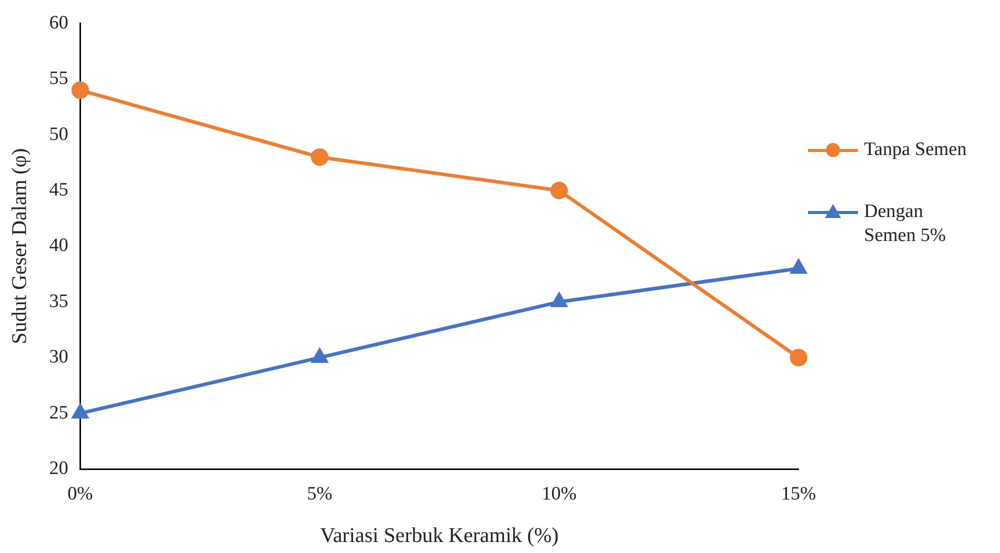 This screenshot has width=1000, height=553. I want to click on y-tick-label: 25, so click(58, 413).